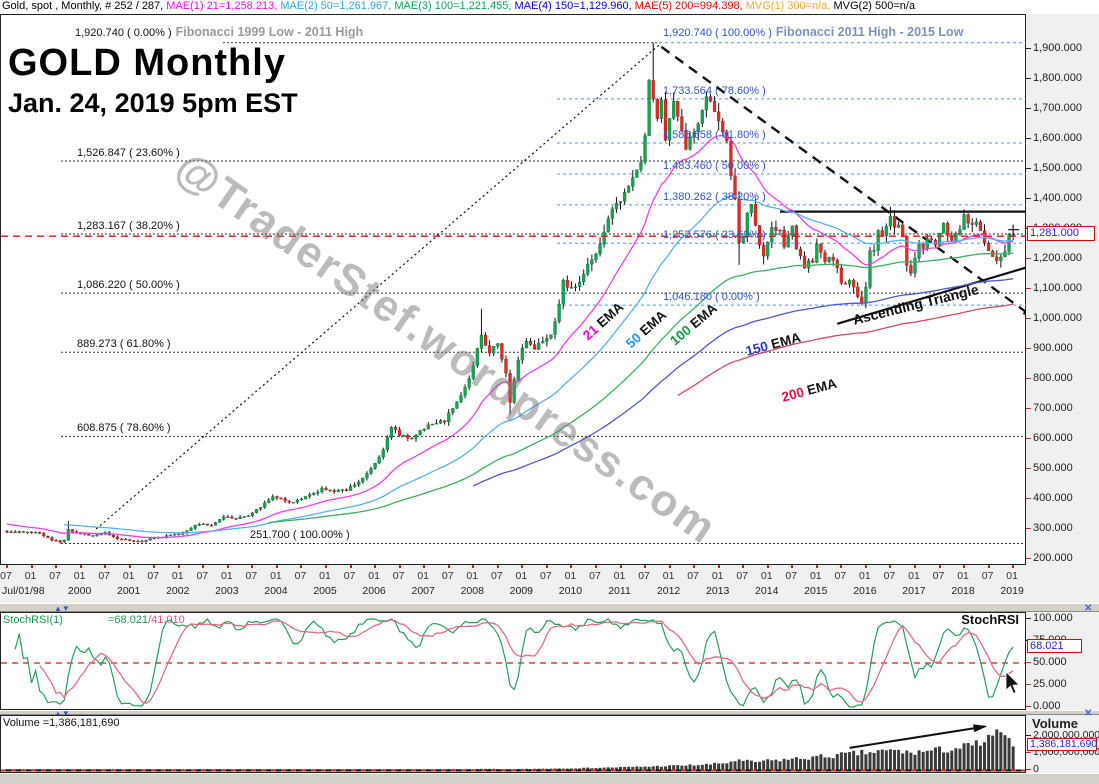  Describe the element at coordinates (166, 620) in the screenshot. I see `stochrsi-red-value: /41.010` at that location.